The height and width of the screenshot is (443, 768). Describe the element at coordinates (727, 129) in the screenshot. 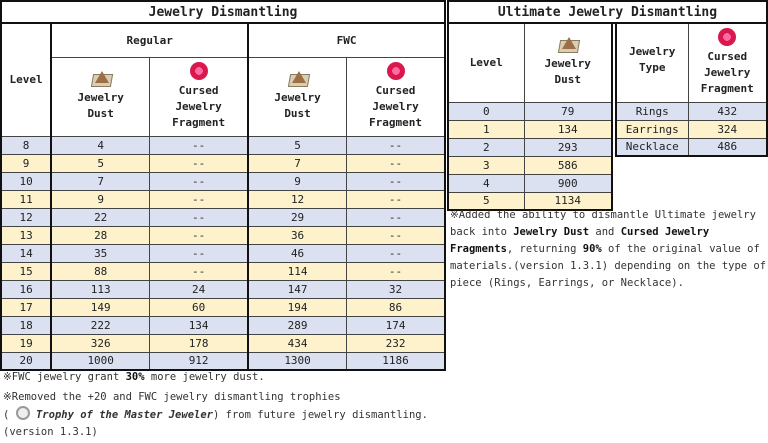

I see `table-cell: 324` at that location.